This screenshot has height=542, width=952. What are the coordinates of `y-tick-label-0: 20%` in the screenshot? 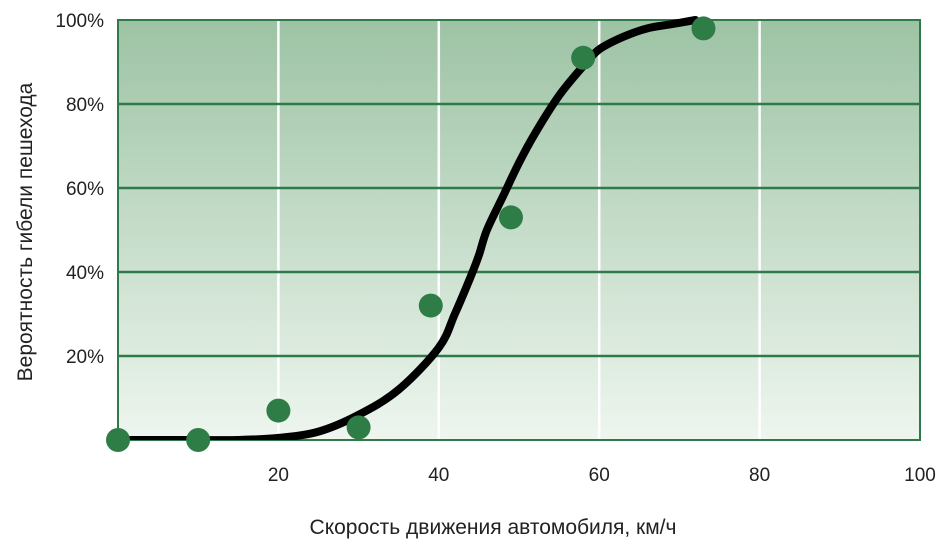 It's located at (85, 357).